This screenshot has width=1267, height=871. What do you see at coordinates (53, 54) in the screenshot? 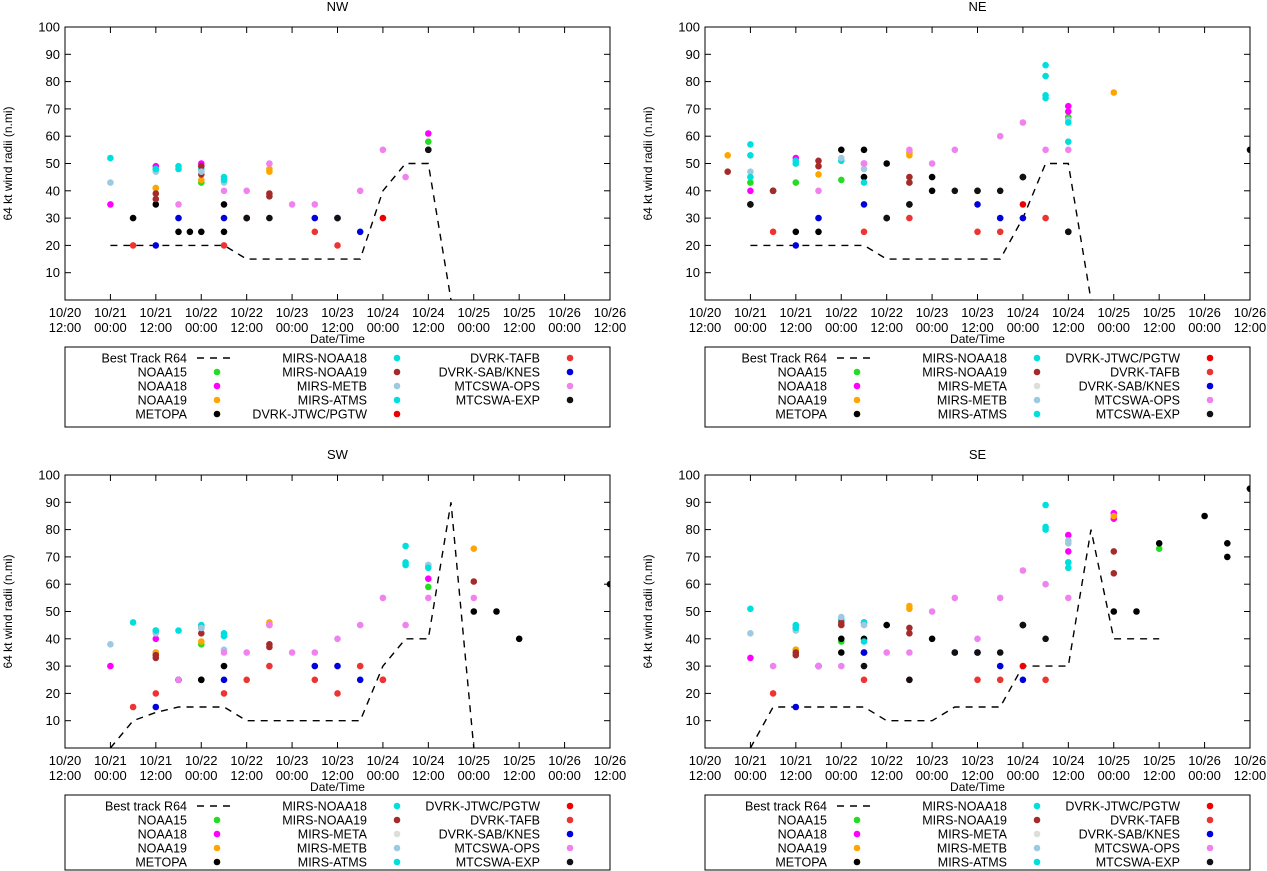
I see `y-tick-label: 90` at bounding box center [53, 54].